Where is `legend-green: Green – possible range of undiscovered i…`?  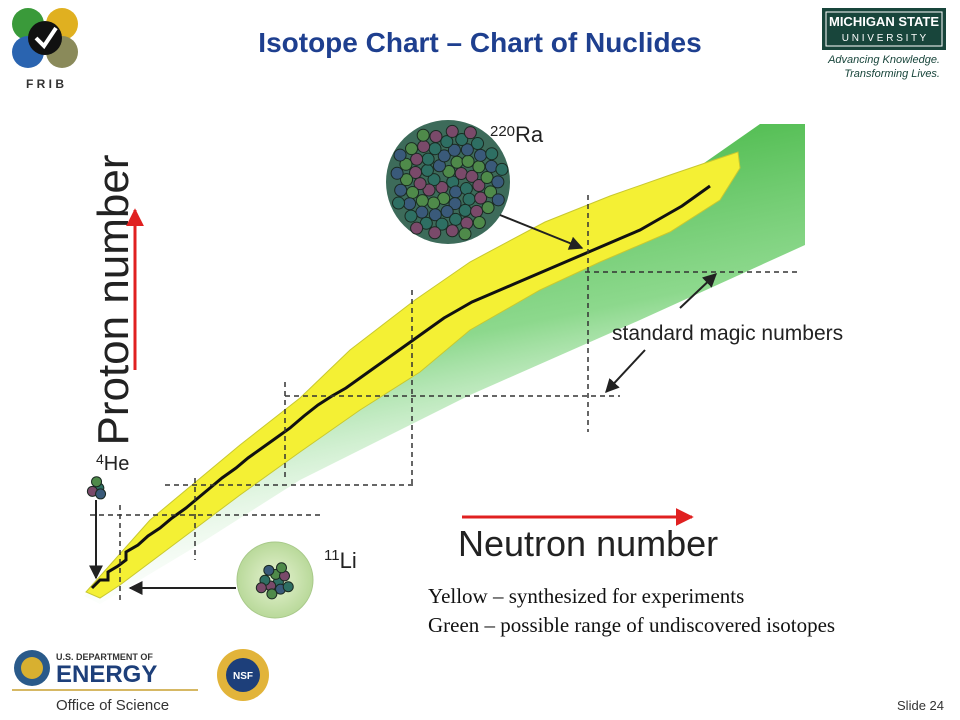 legend-green: Green – possible range of undiscovered i… is located at coordinates (631, 625).